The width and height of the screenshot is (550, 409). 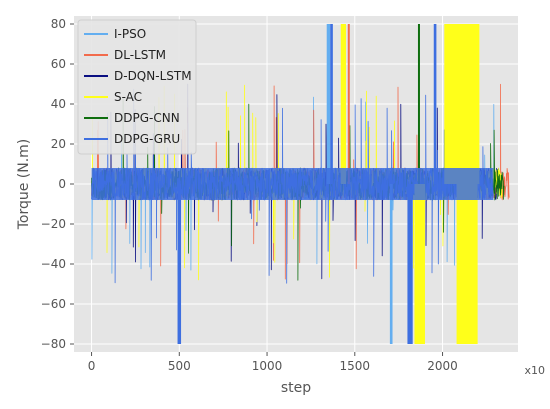 I want to click on y-tick-label: −60, so click(x=53, y=304).